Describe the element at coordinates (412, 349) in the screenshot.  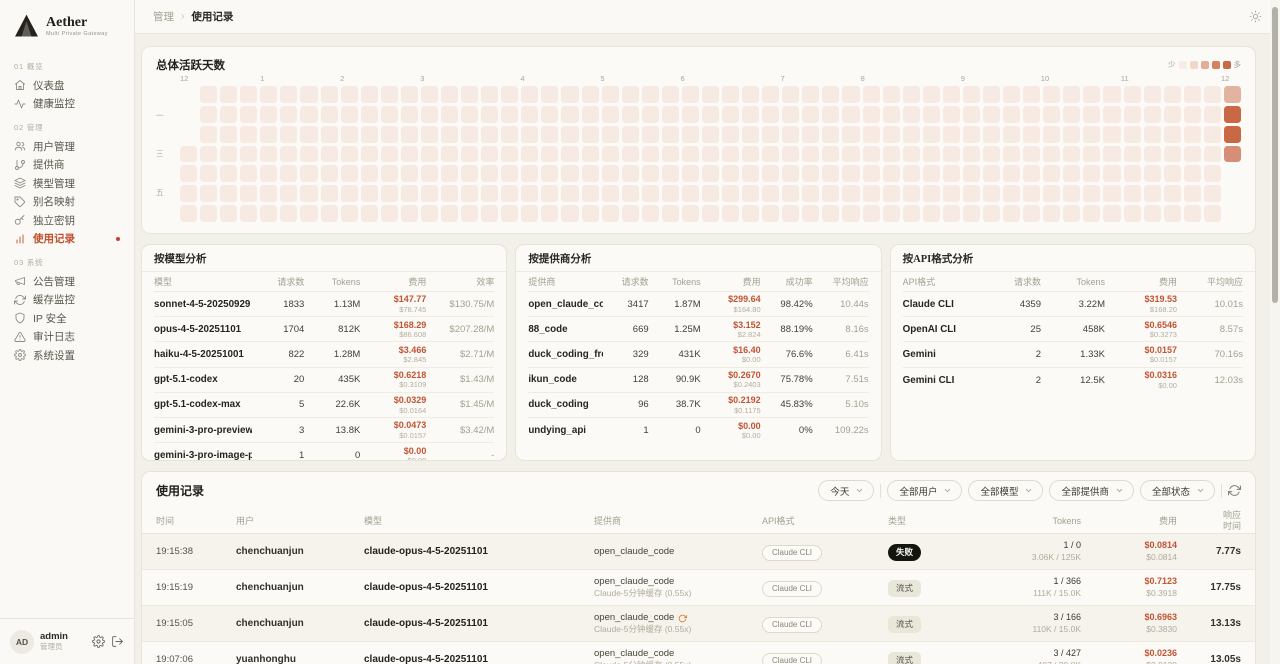
I see `cost-main-value: $3.466` at that location.